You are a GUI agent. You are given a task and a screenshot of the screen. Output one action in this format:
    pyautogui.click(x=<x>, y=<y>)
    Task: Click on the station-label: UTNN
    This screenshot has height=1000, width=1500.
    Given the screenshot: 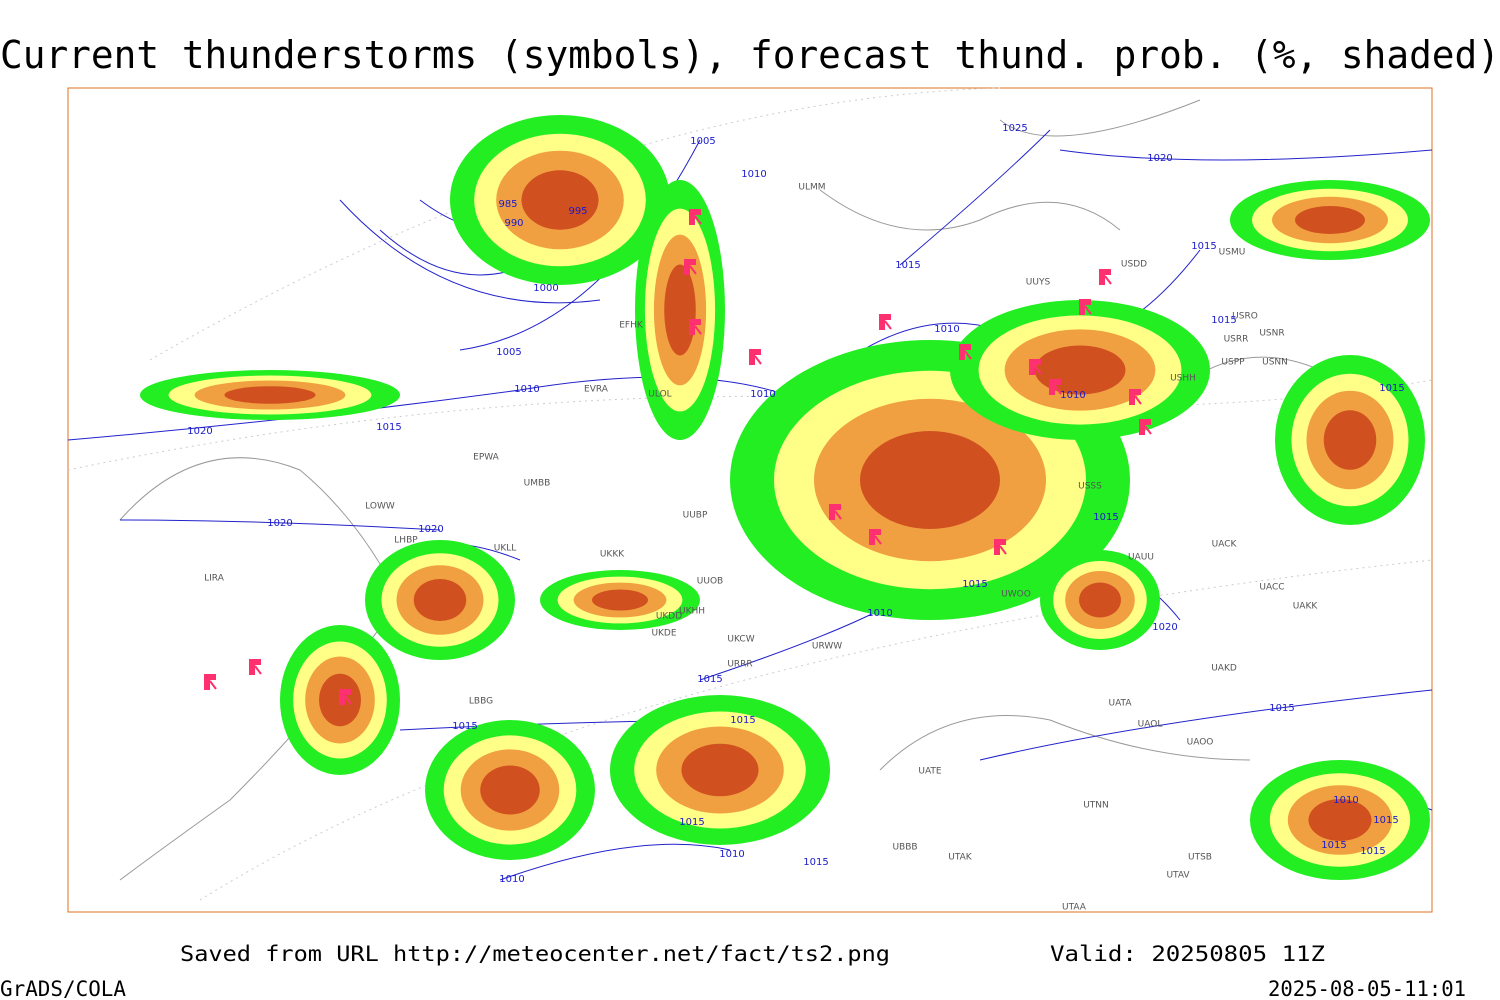 What is the action you would take?
    pyautogui.click(x=1096, y=806)
    